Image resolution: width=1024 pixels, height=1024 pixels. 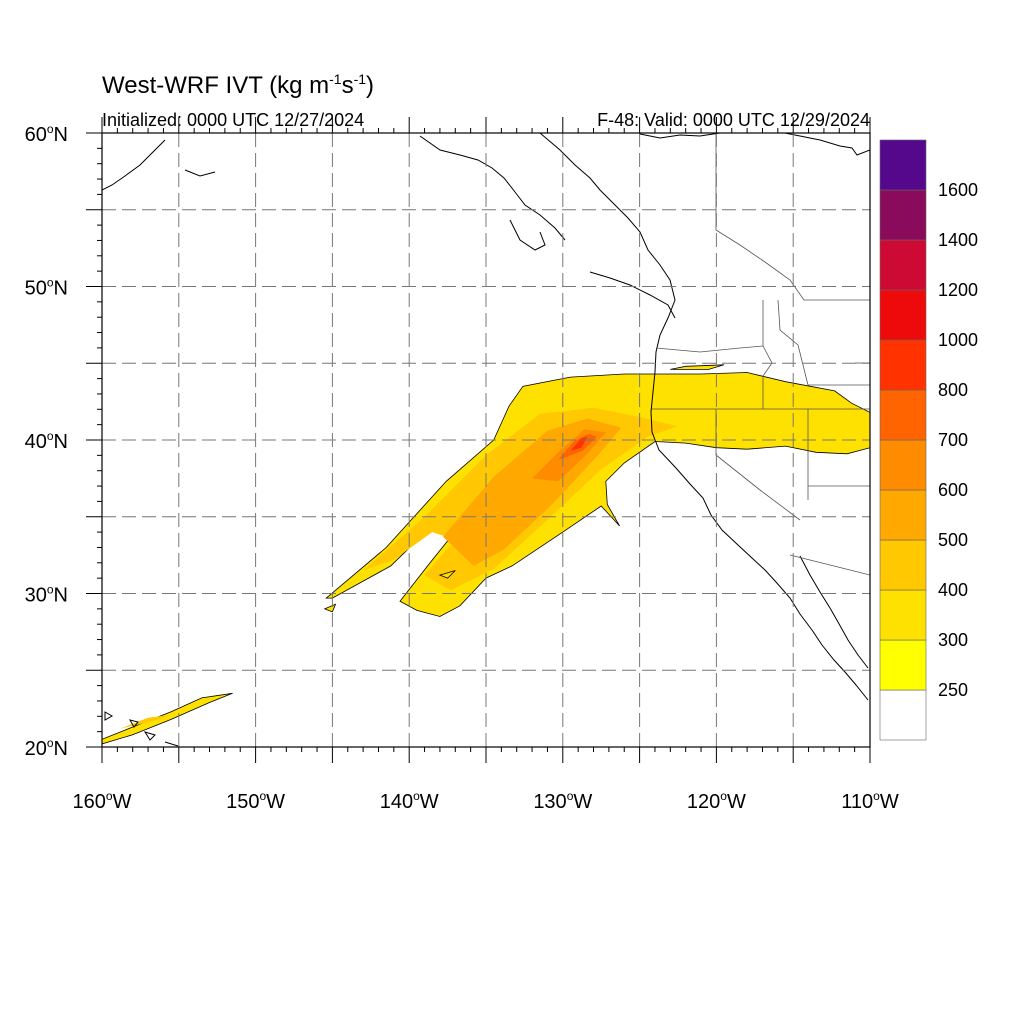 What do you see at coordinates (958, 290) in the screenshot?
I see `colorbar-label: 1200` at bounding box center [958, 290].